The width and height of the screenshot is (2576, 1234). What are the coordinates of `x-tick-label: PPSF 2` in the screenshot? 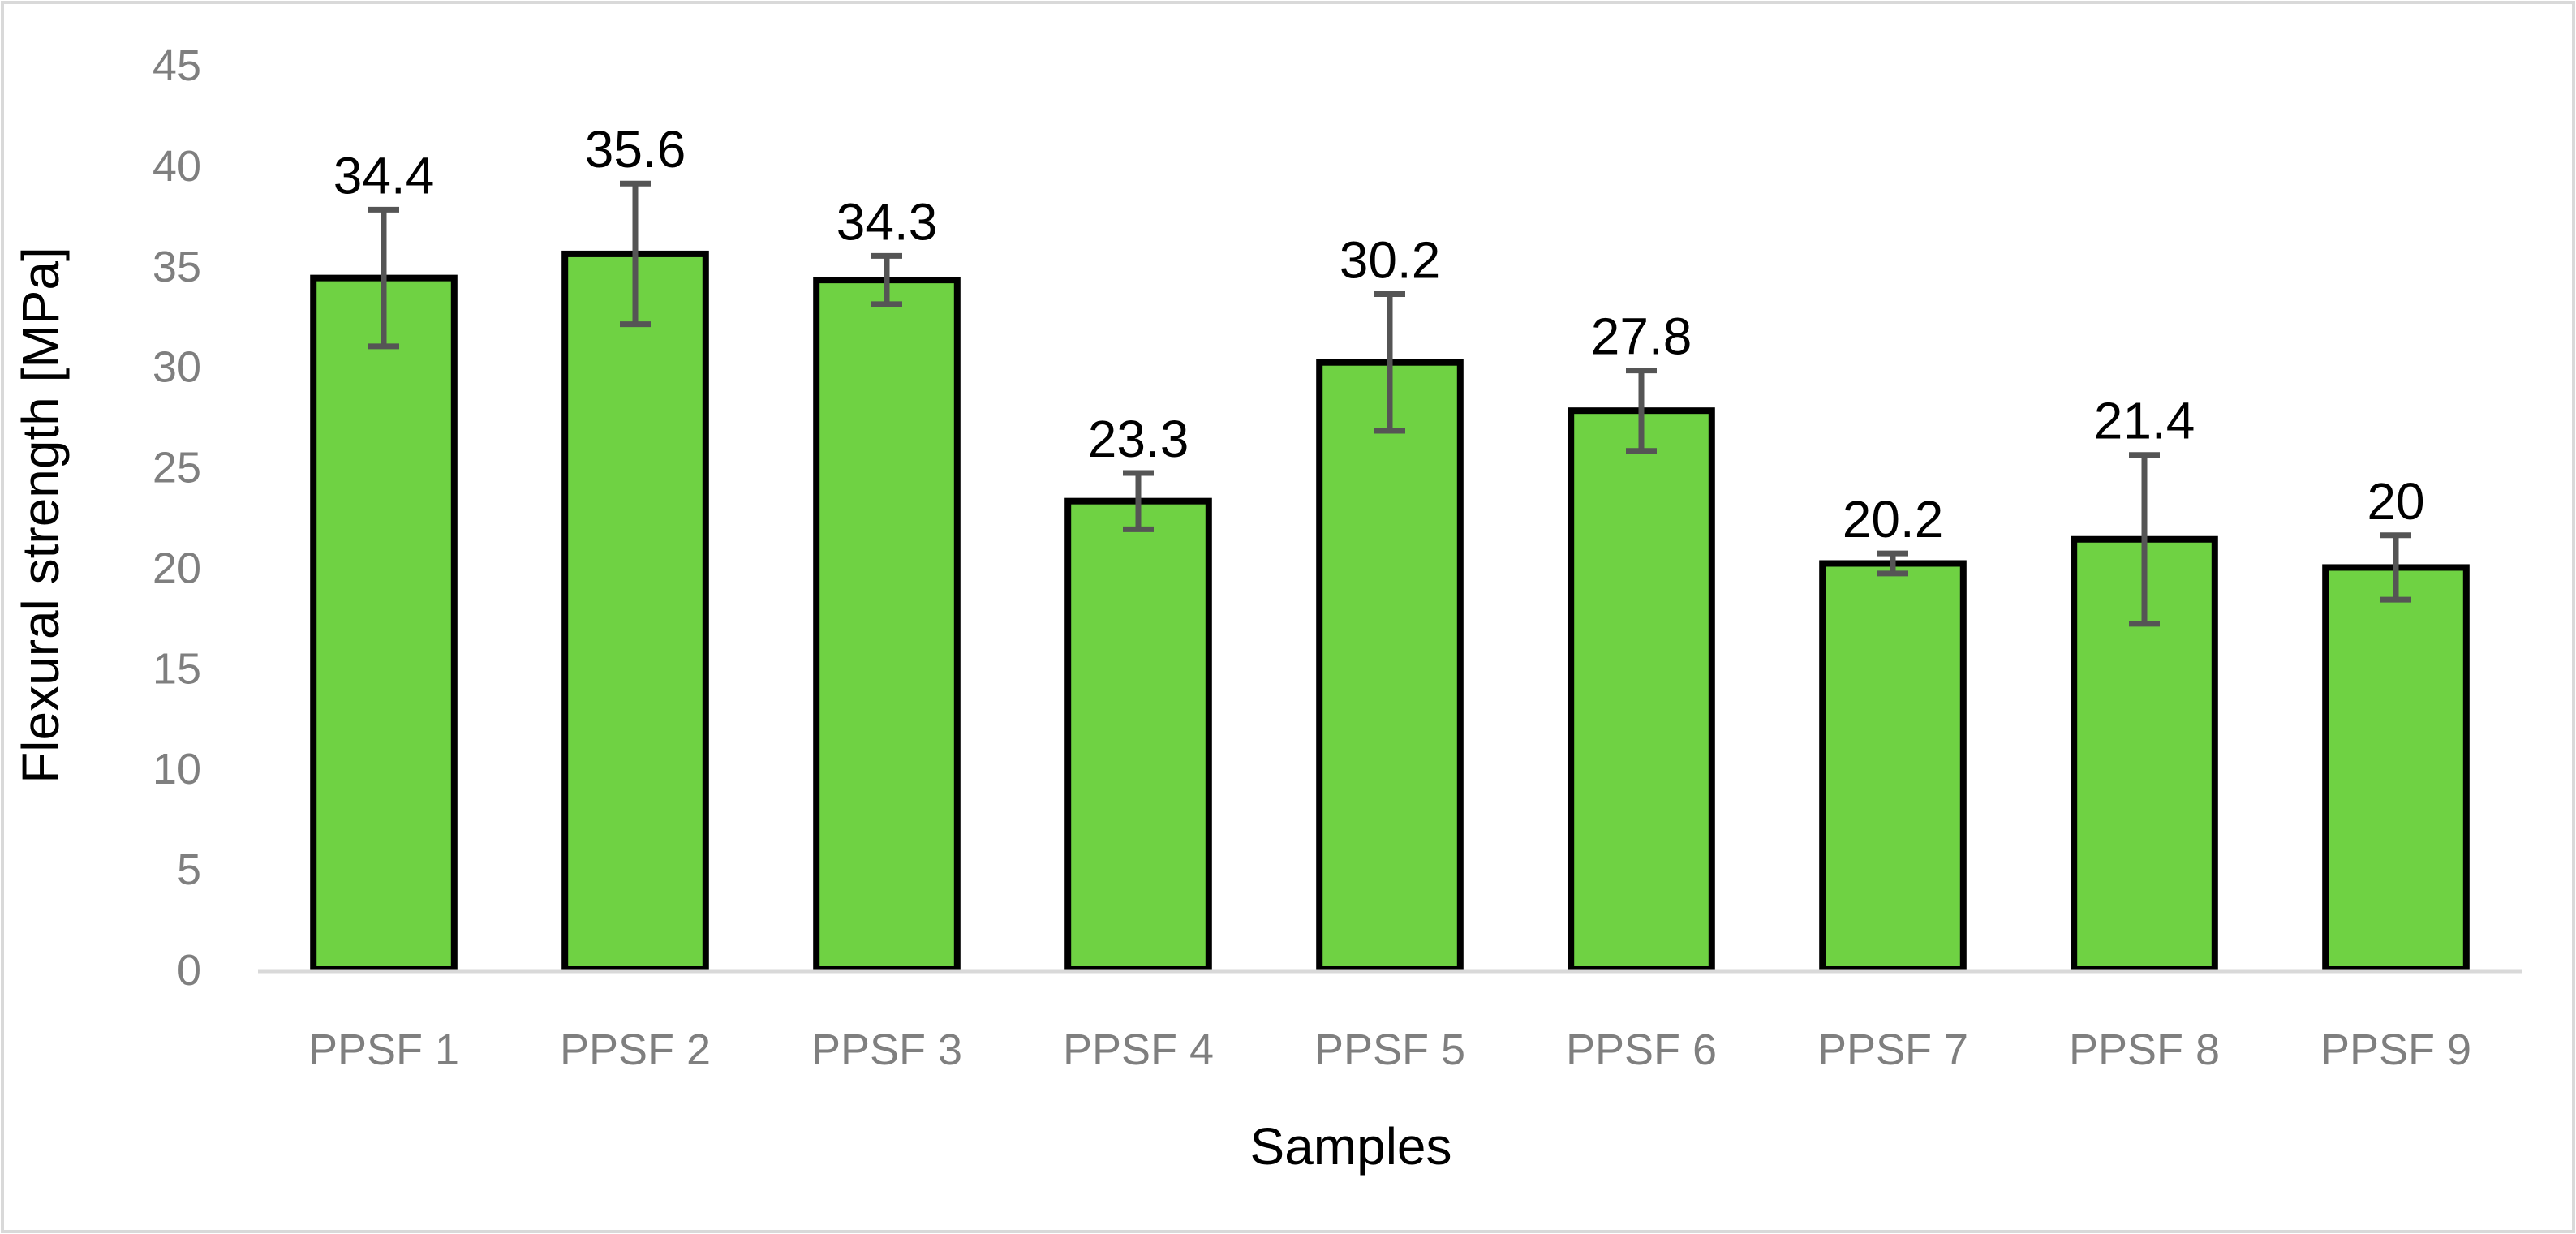 It's located at (635, 1049).